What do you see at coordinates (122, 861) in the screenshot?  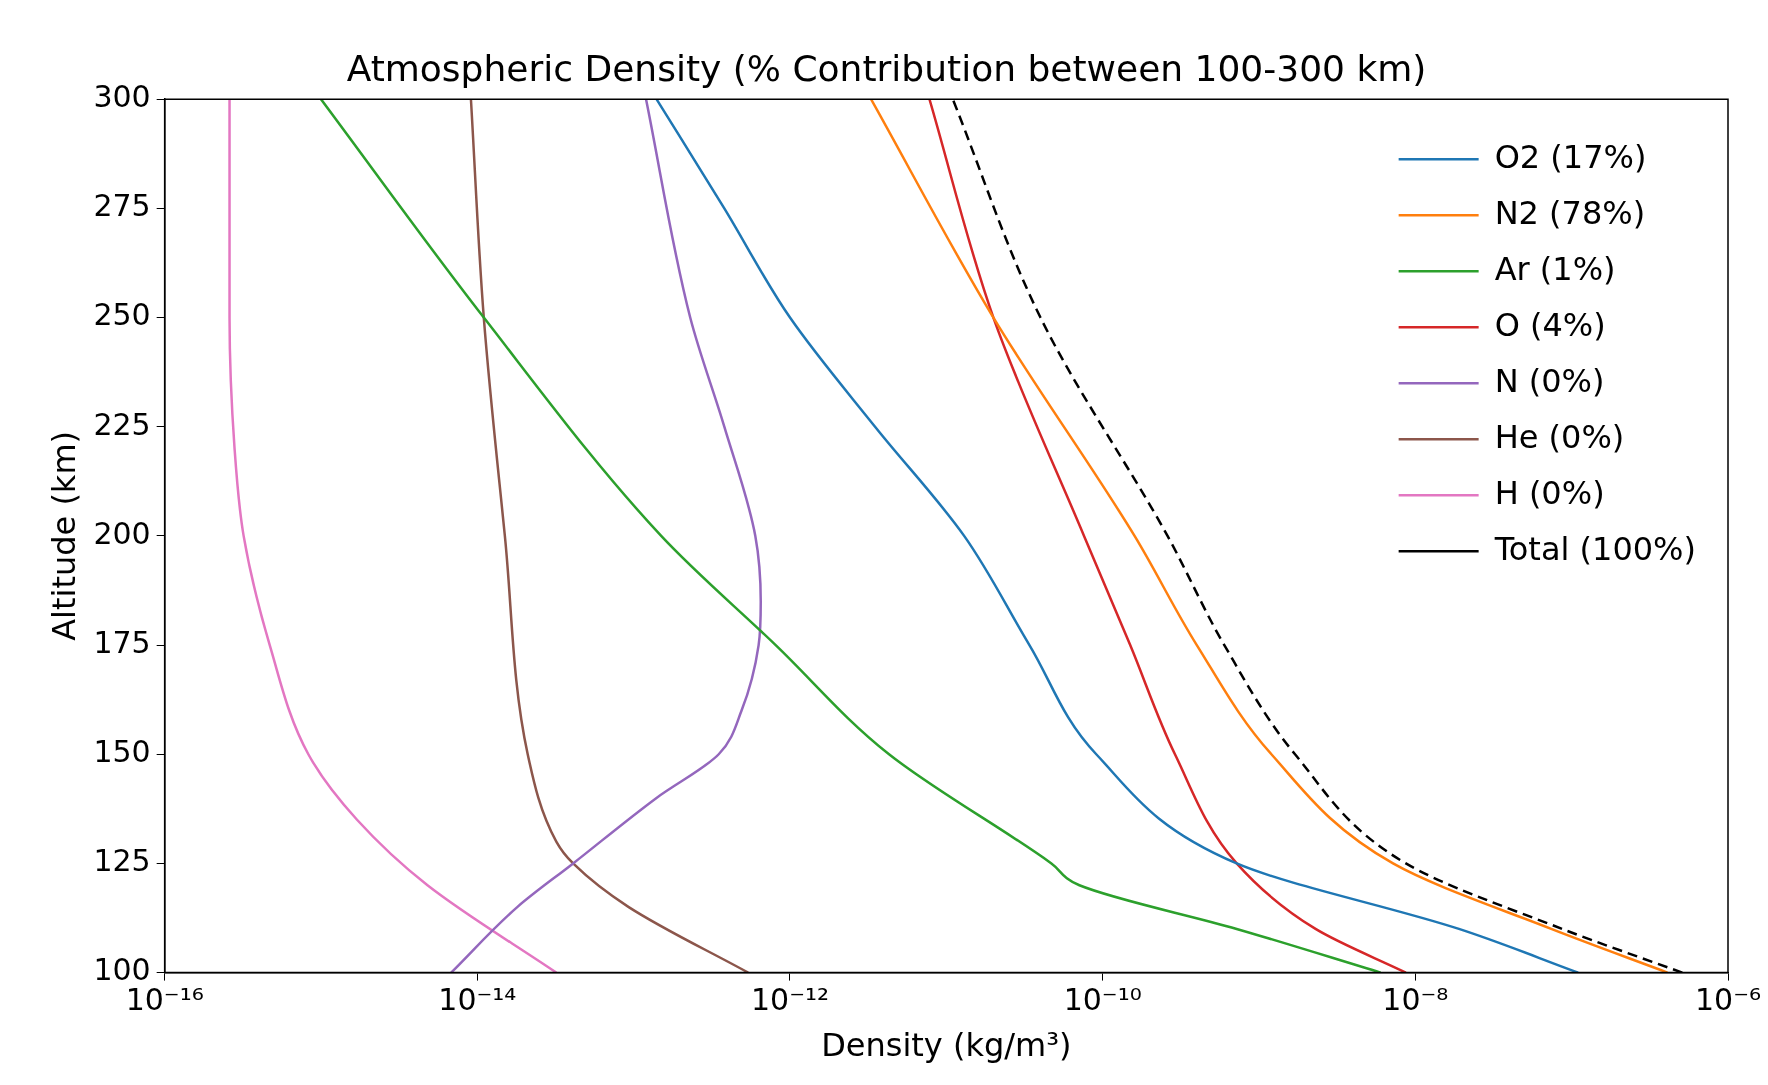 I see `y-tick-label: 125` at bounding box center [122, 861].